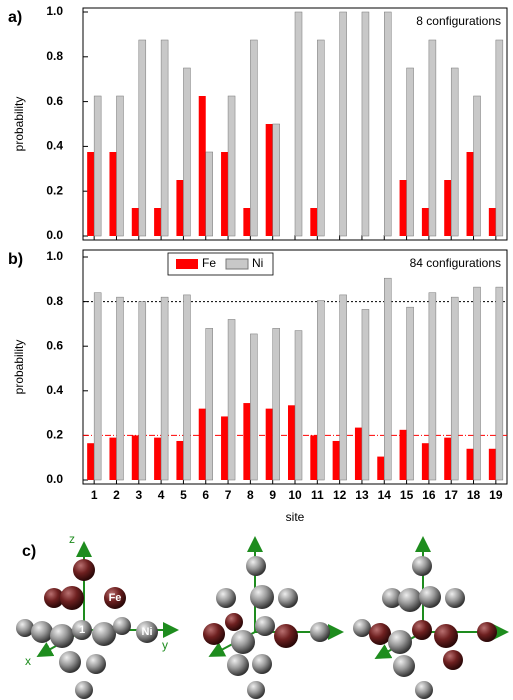  What do you see at coordinates (54, 101) in the screenshot?
I see `y-tick-label: 0.6` at bounding box center [54, 101].